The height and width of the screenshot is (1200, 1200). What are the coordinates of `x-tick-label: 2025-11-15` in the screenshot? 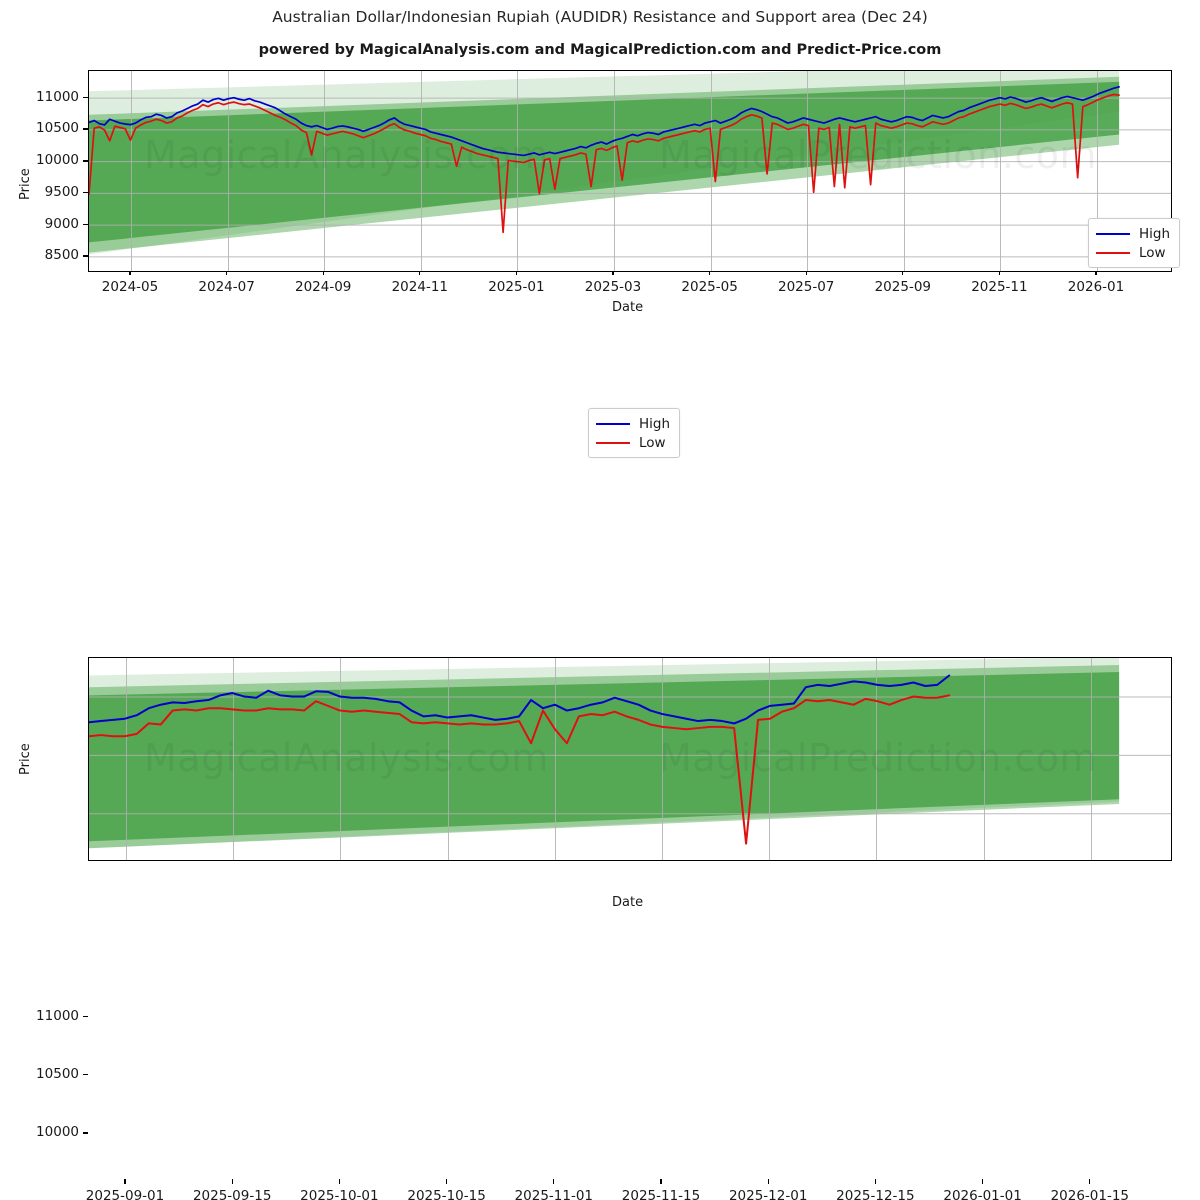 It's located at (661, 1194).